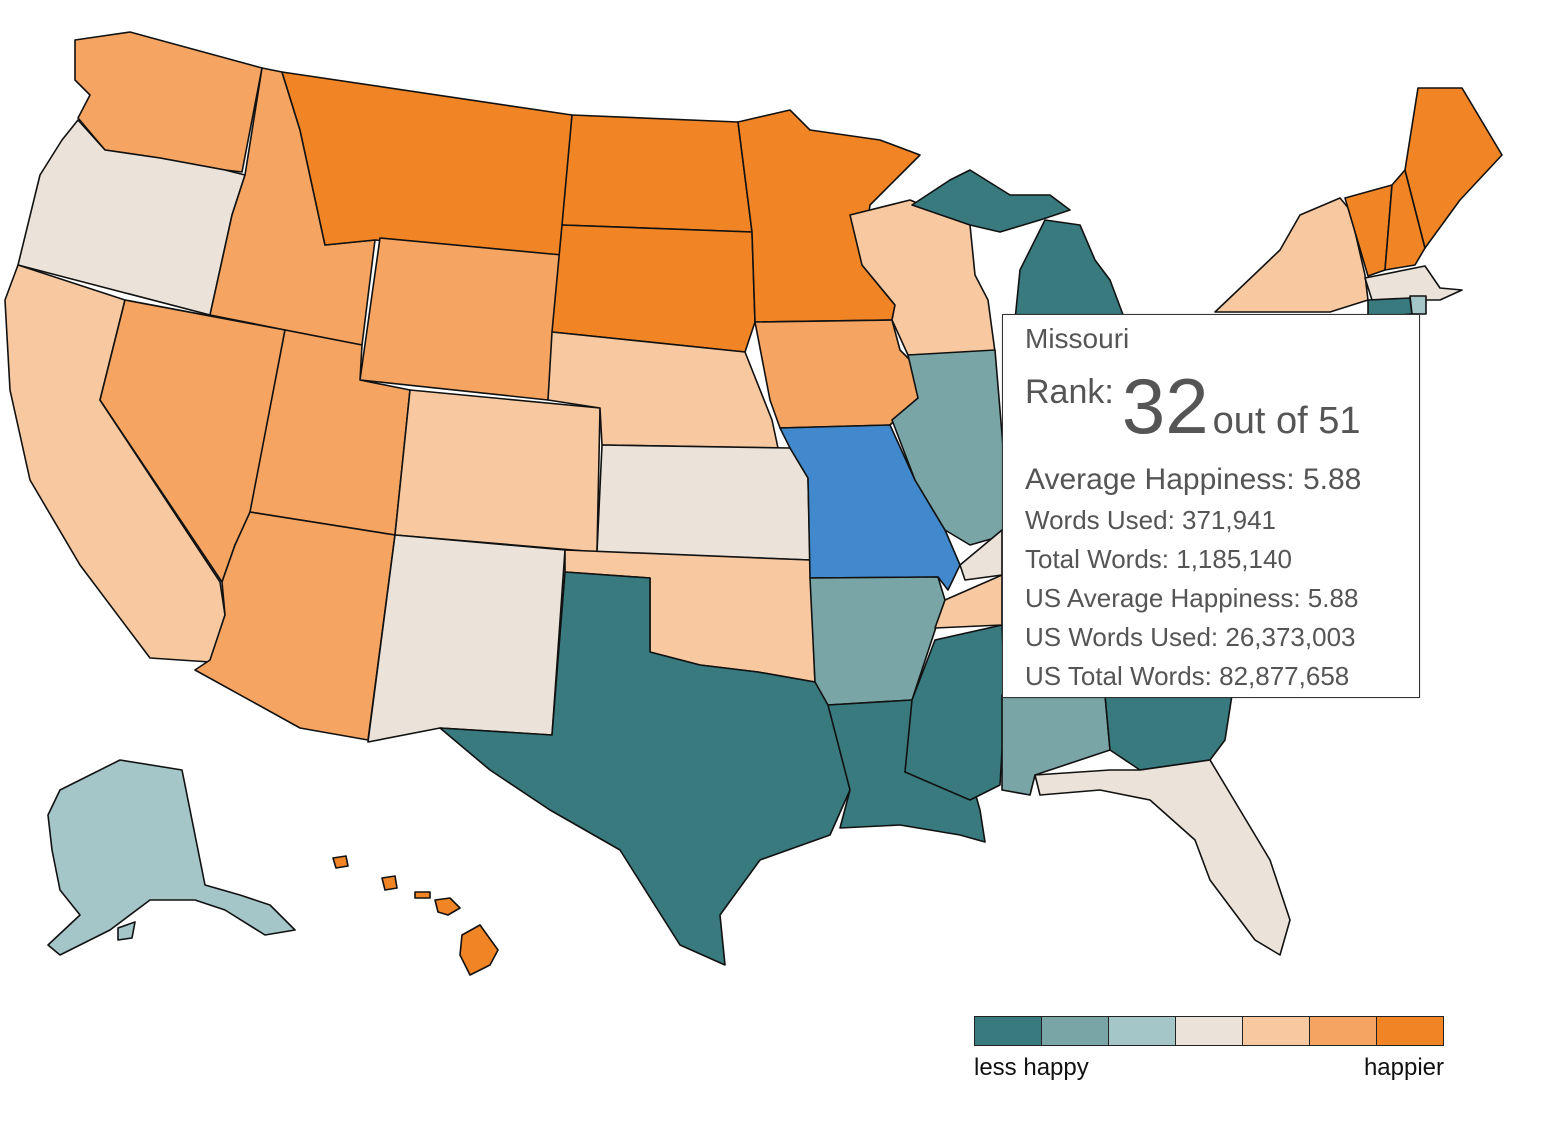 Image resolution: width=1550 pixels, height=1136 pixels. I want to click on state-MI-UP, so click(991, 201).